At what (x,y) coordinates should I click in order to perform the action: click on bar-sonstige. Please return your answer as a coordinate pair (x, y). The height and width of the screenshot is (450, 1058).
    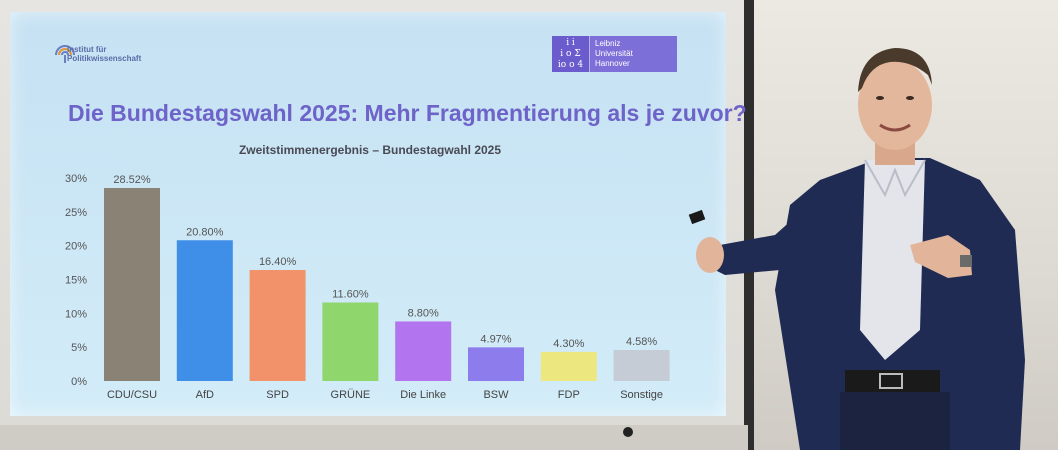
    Looking at the image, I should click on (641, 365).